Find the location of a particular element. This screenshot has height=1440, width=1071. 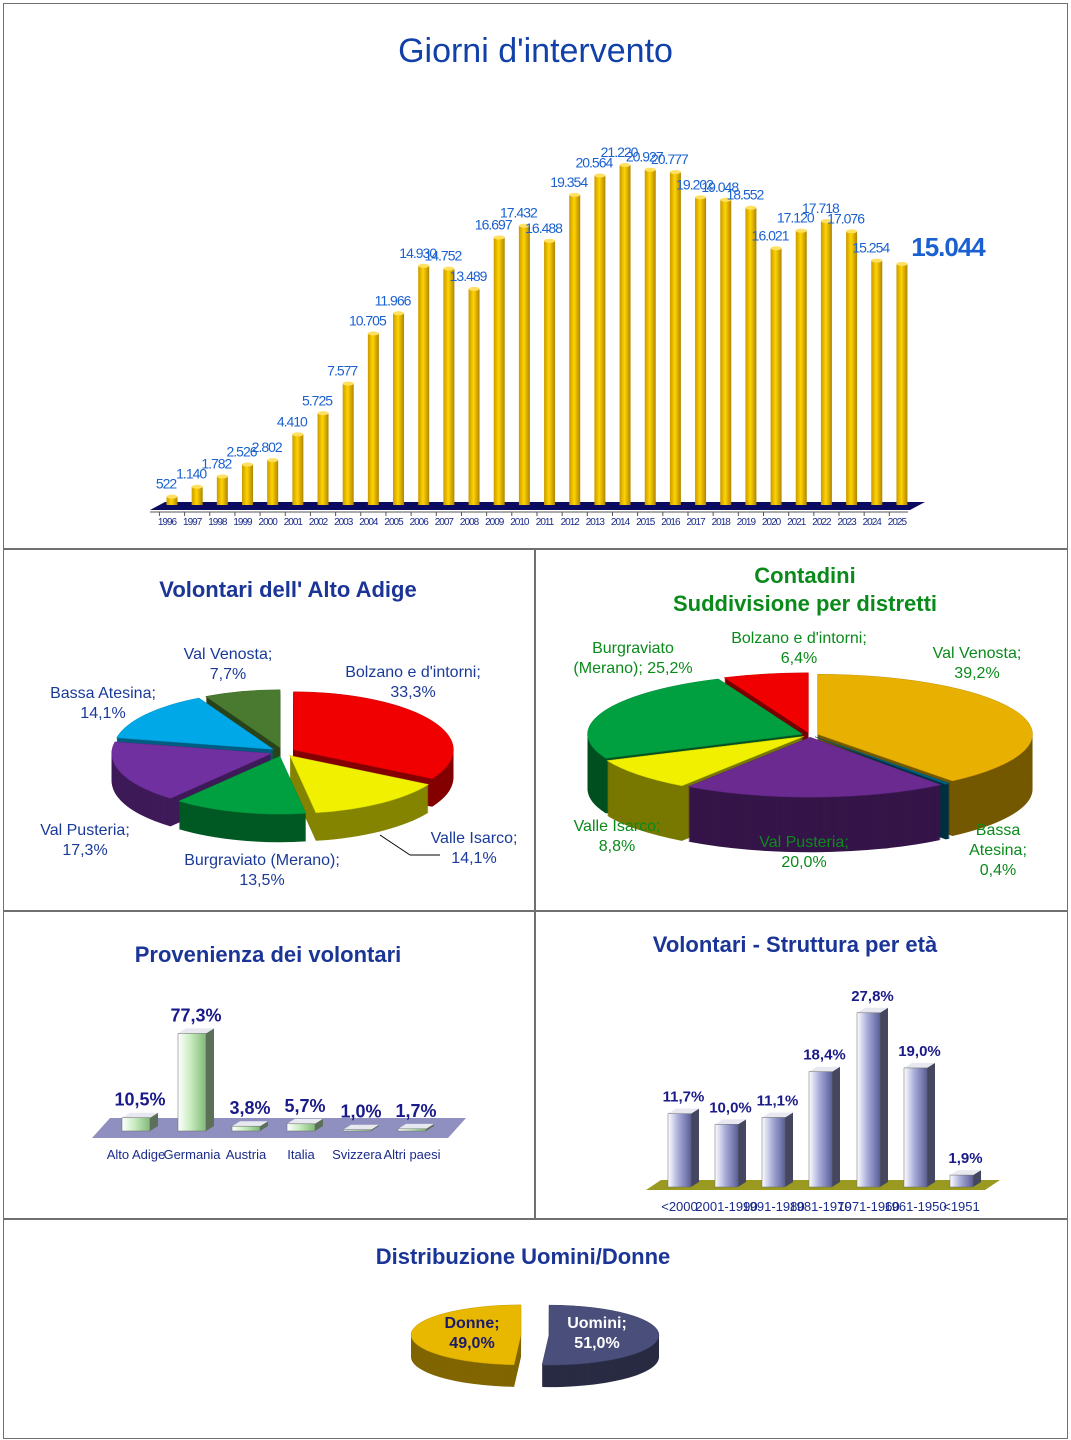

x-tick-label: Austria is located at coordinates (246, 1154).